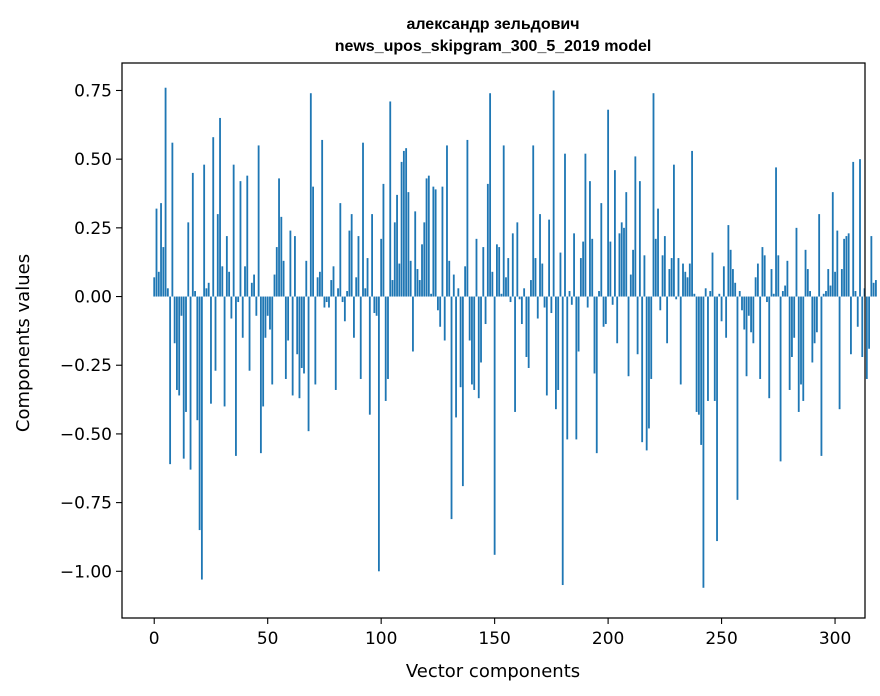 The image size is (880, 696). Describe the element at coordinates (493, 671) in the screenshot. I see `x-axis-label: Vector components` at that location.